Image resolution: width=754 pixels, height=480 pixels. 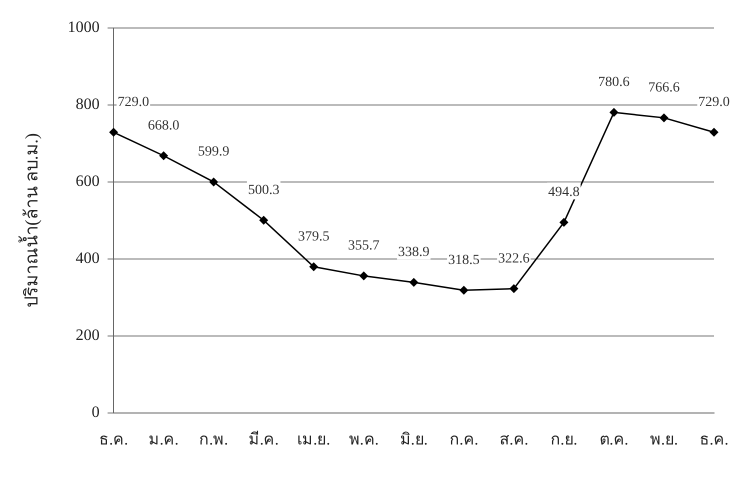 What do you see at coordinates (664, 88) in the screenshot?
I see `text: 766.6` at bounding box center [664, 88].